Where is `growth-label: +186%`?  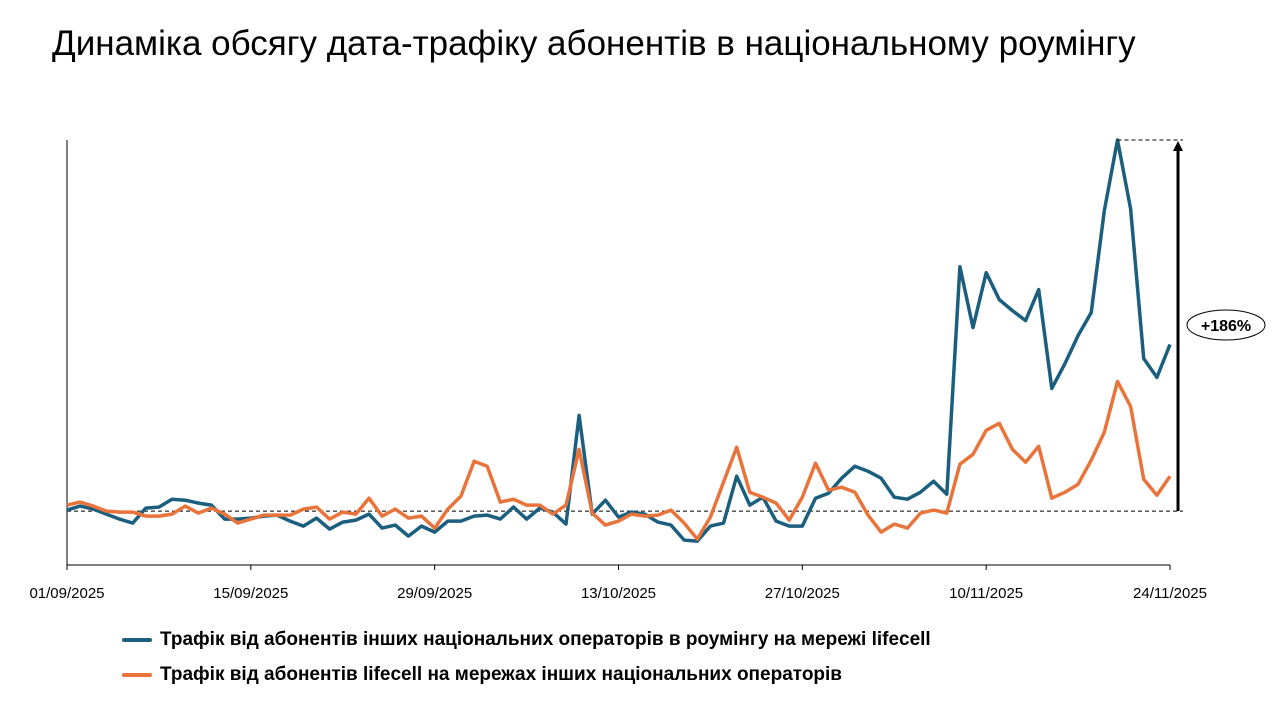 growth-label: +186% is located at coordinates (1226, 326).